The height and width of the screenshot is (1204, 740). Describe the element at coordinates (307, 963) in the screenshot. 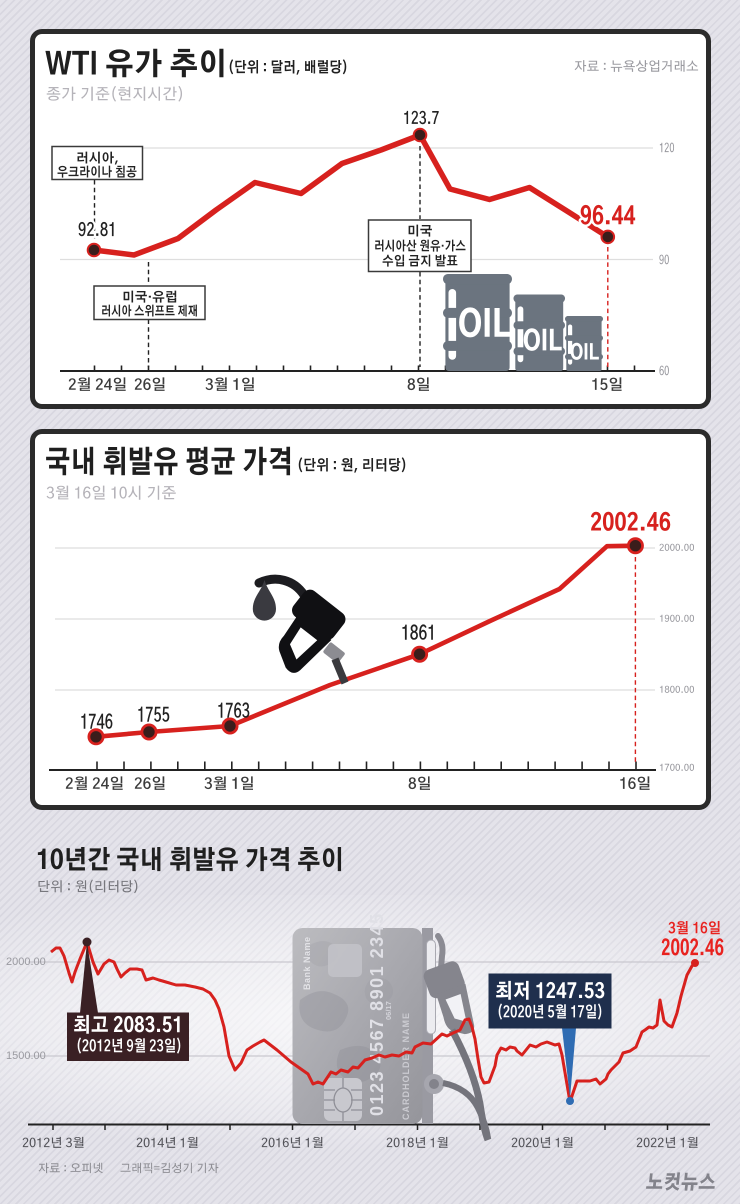

I see `svg-text: Bank Name` at that location.